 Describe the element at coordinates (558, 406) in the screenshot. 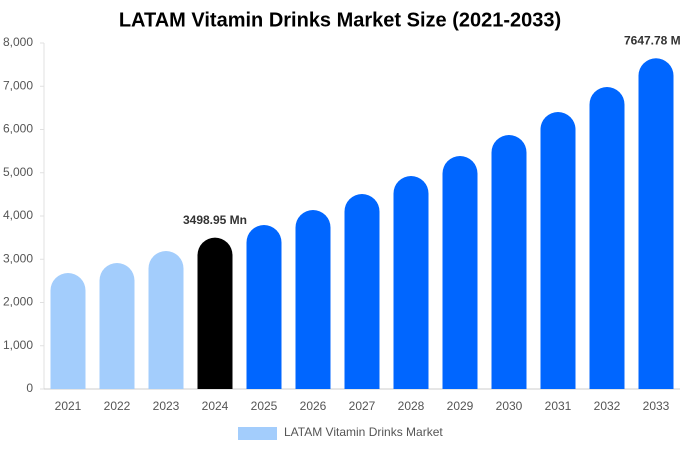

I see `x-tick-label: 2031` at that location.